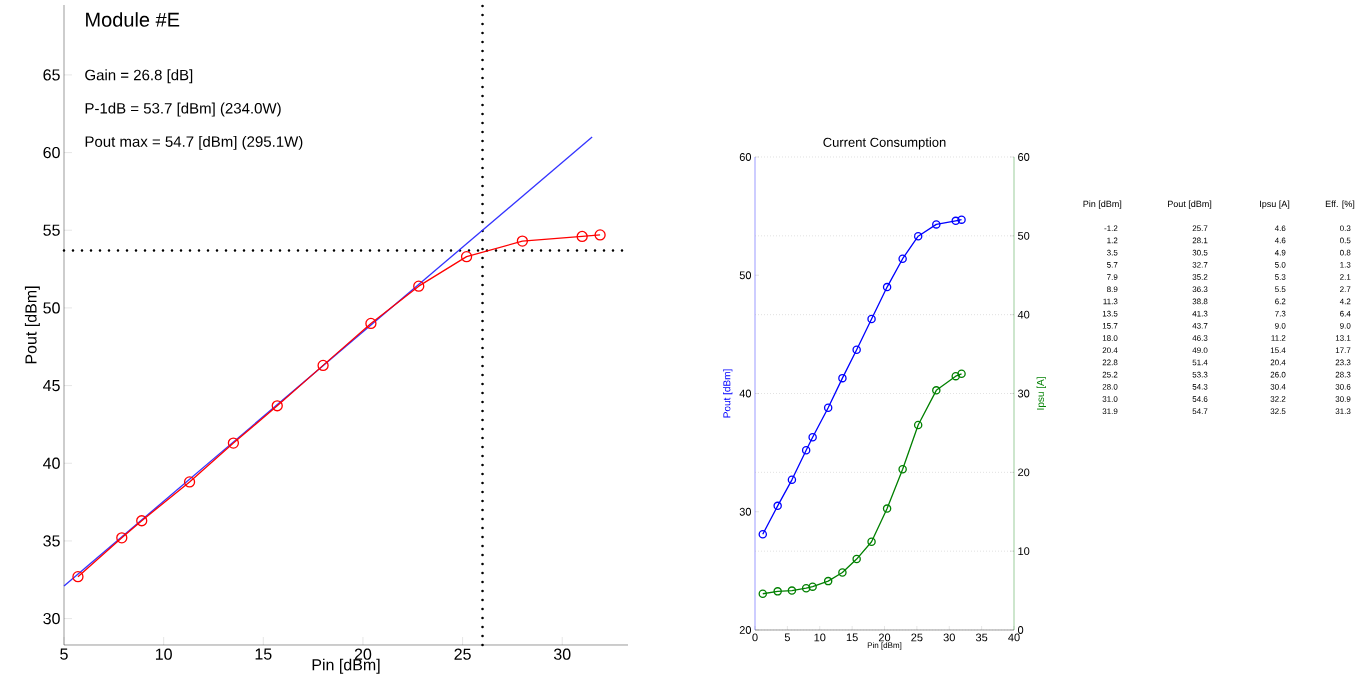 The height and width of the screenshot is (681, 1369). I want to click on text: -1.2, so click(1111, 228).